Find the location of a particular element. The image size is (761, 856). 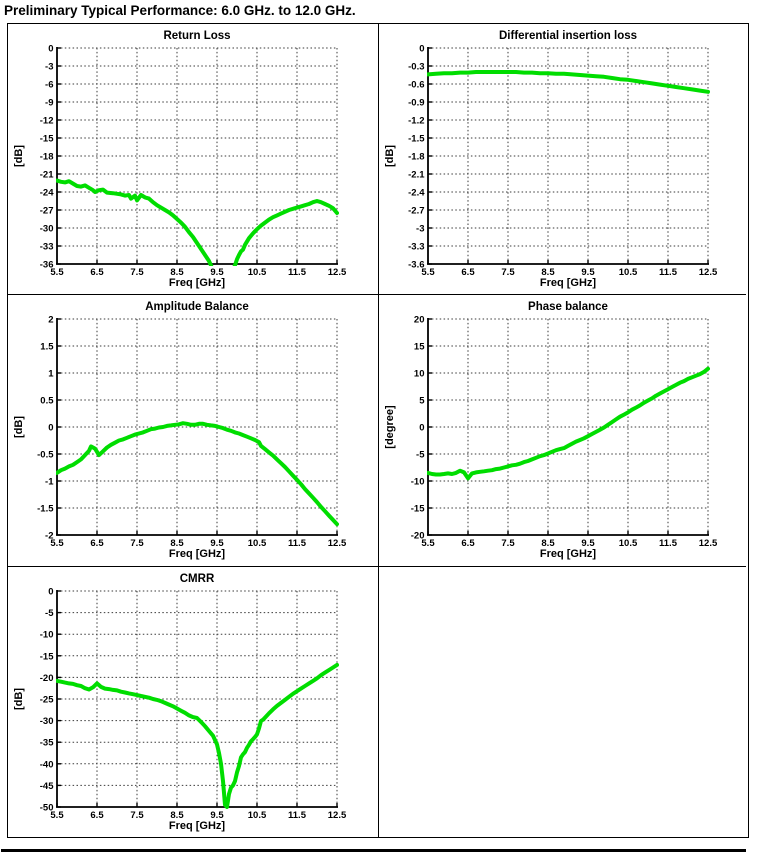

svg-text: 5 is located at coordinates (422, 401).